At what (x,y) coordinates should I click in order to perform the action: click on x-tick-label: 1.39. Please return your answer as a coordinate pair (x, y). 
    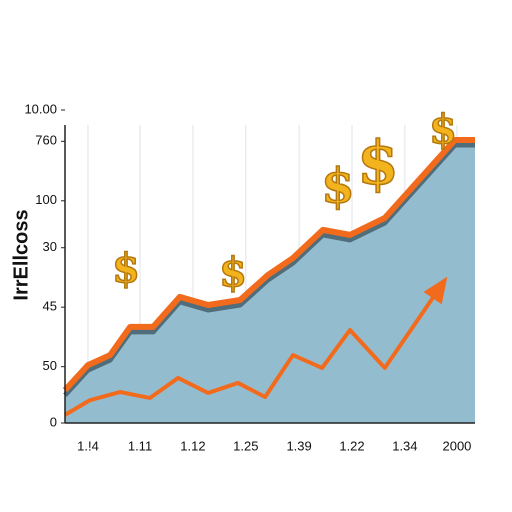
    Looking at the image, I should click on (298, 445).